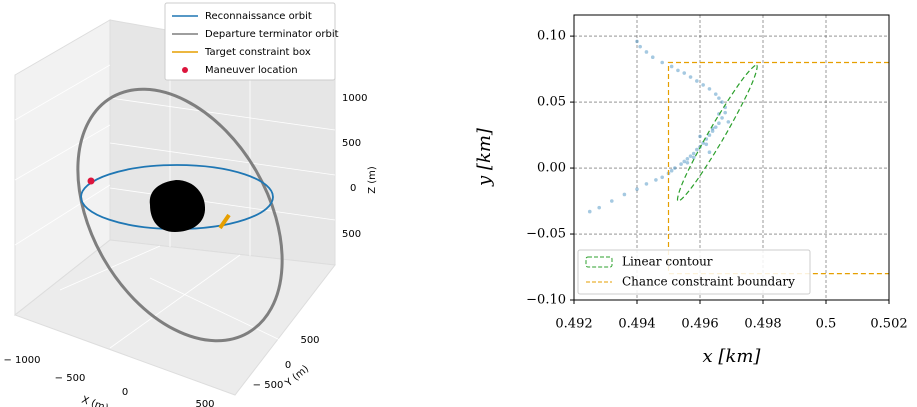 The image size is (917, 407). I want to click on z-tick-label: 1000, so click(354, 98).